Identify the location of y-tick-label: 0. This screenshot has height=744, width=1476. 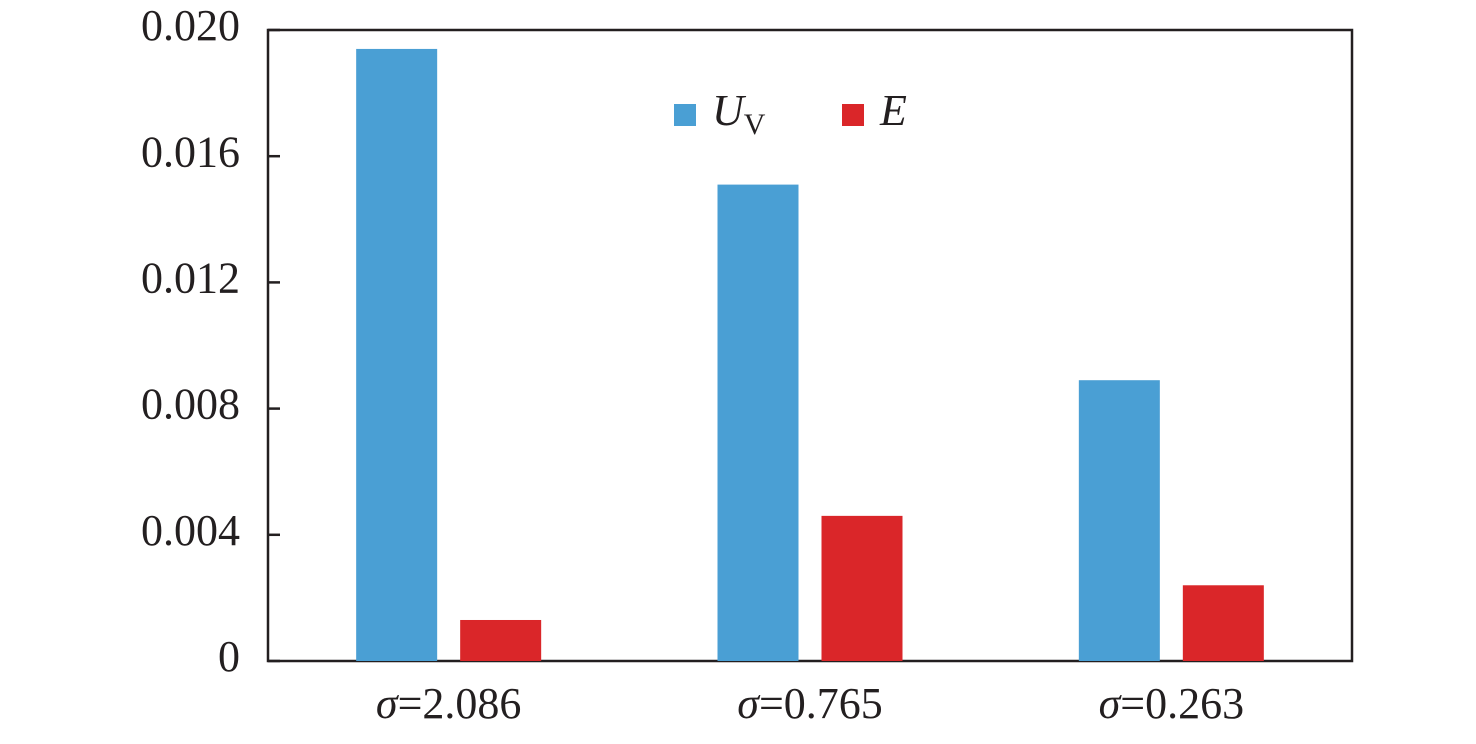
(229, 656).